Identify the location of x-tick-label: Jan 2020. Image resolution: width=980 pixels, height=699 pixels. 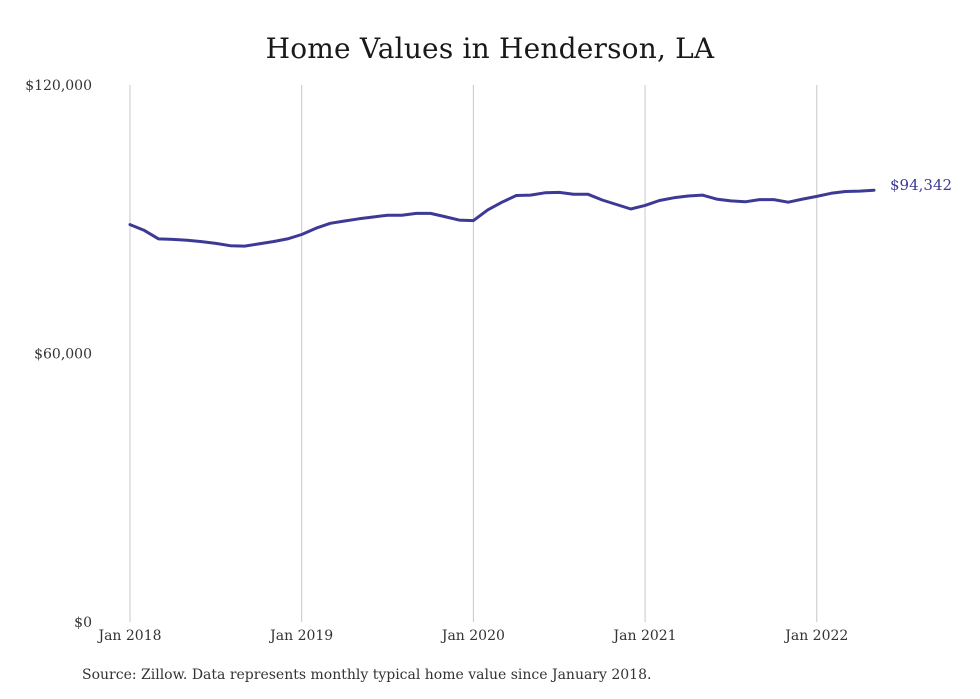
(472, 636).